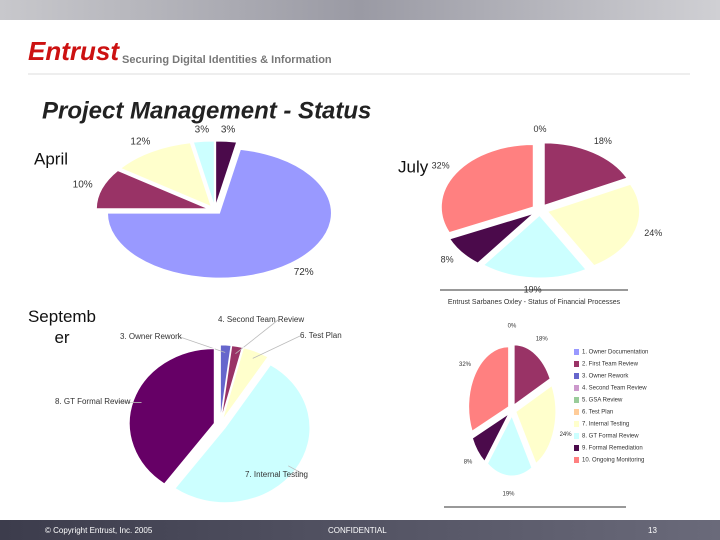  Describe the element at coordinates (613, 461) in the screenshot. I see `legend-label: 10. Ongoing Monitoring` at that location.